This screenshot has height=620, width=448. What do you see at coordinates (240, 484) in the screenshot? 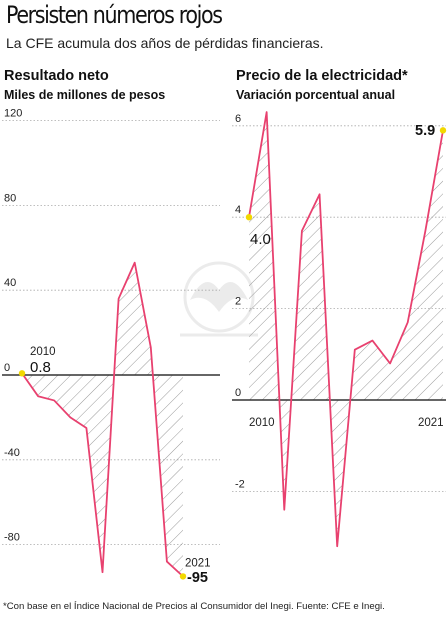
I see `y-tick-label: -2` at bounding box center [240, 484].